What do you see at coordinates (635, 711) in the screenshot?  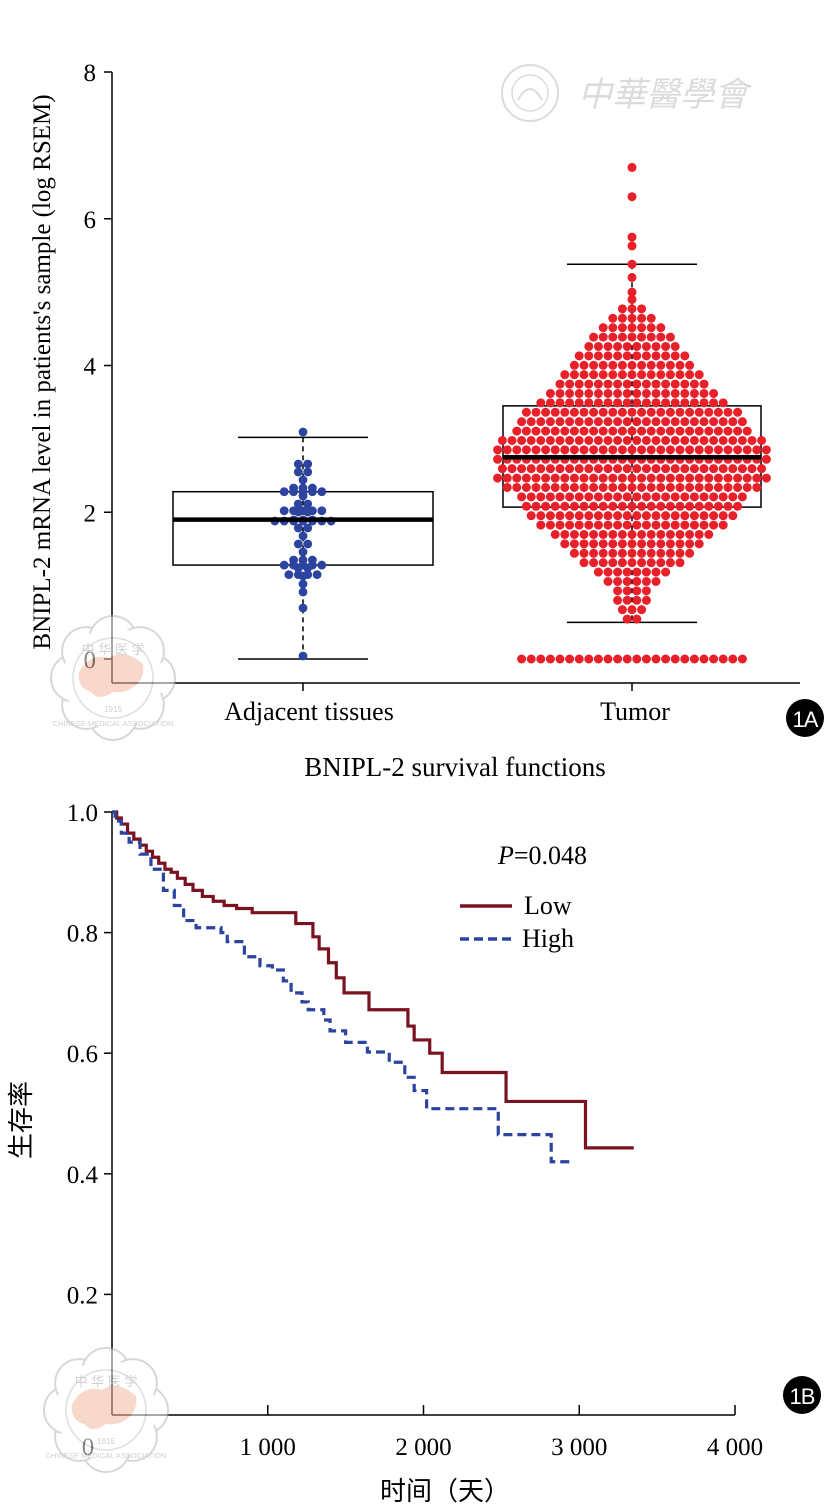 I see `x-tick-label-a: Tumor` at bounding box center [635, 711].